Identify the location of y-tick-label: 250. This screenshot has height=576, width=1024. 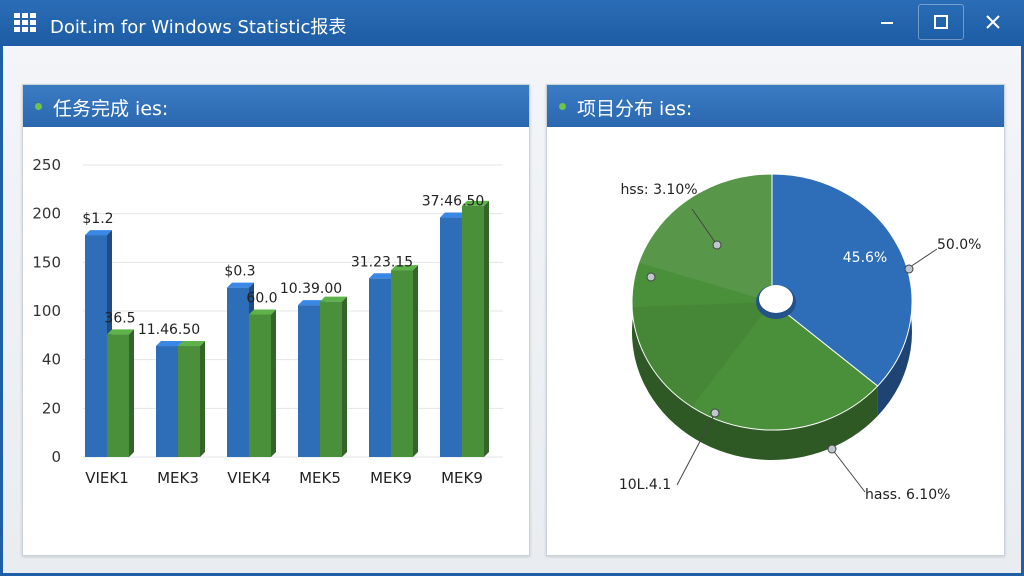
(46, 165).